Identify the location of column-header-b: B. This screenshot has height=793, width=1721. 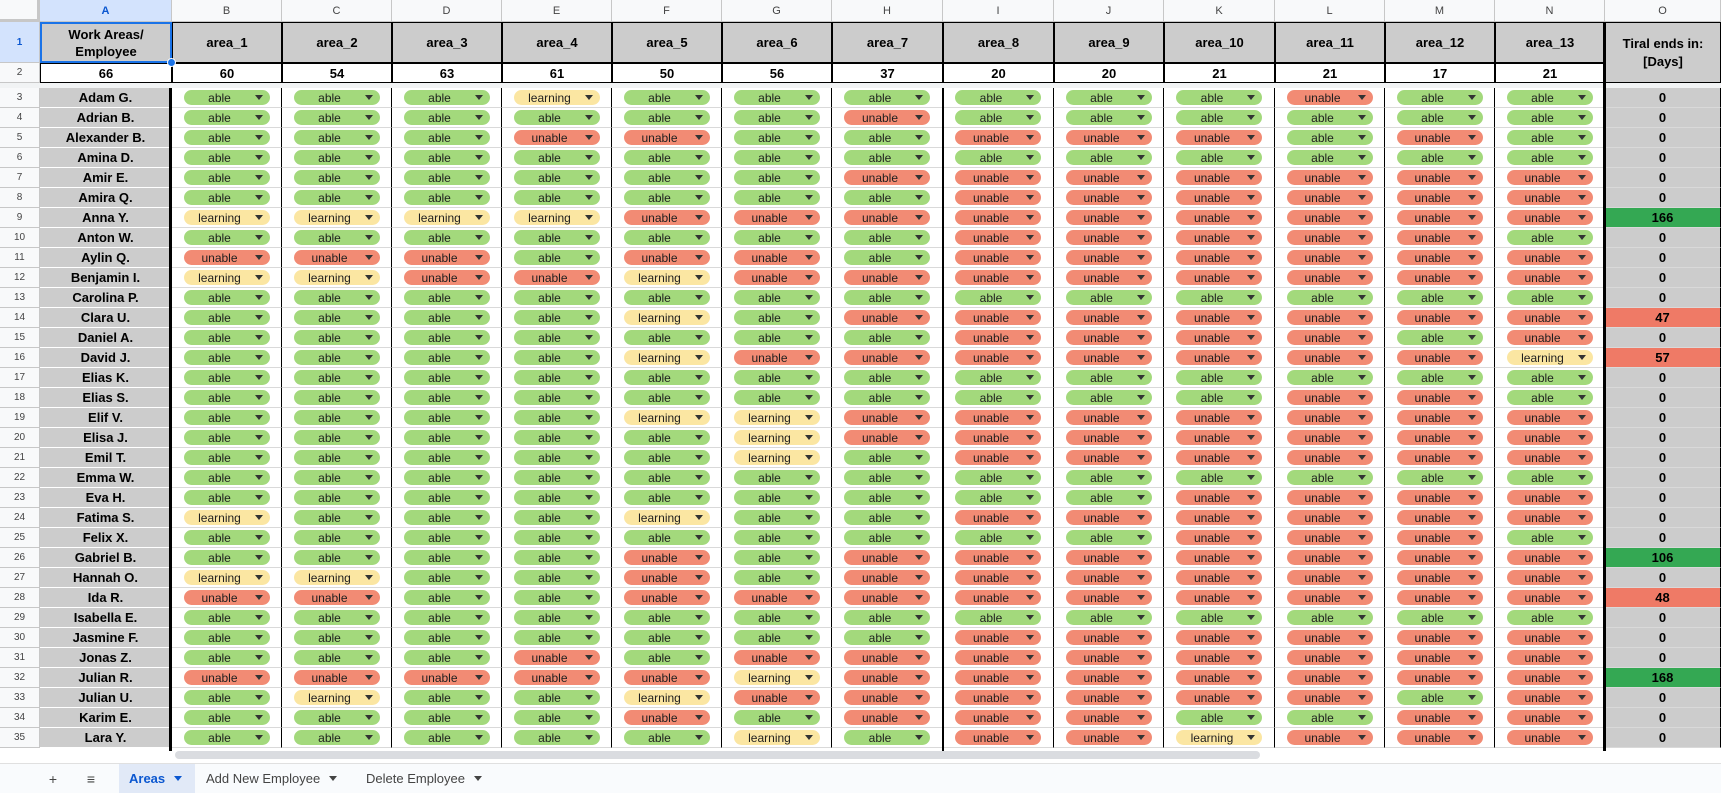
(227, 11).